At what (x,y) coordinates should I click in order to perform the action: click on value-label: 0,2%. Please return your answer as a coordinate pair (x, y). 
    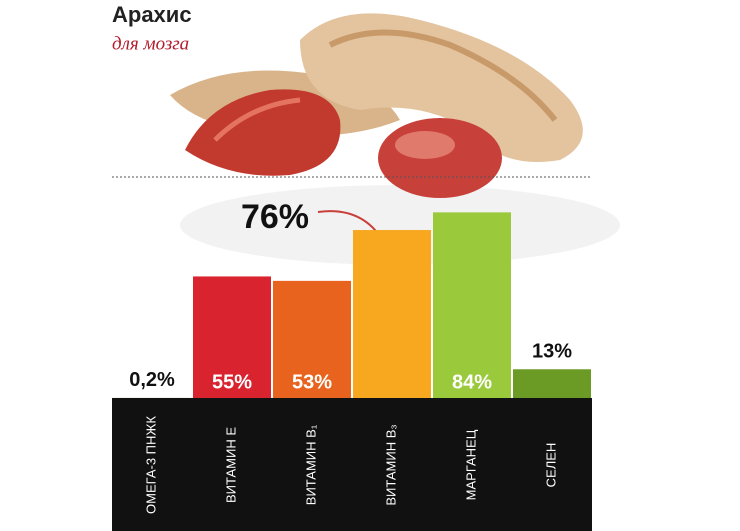
    Looking at the image, I should click on (152, 380).